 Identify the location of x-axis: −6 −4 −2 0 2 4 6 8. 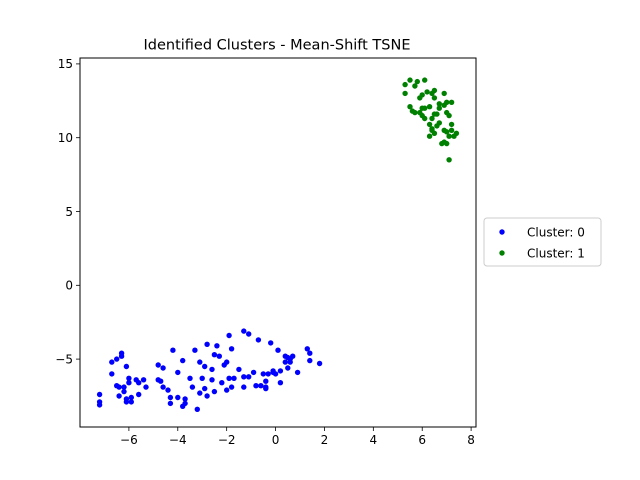
(297, 437).